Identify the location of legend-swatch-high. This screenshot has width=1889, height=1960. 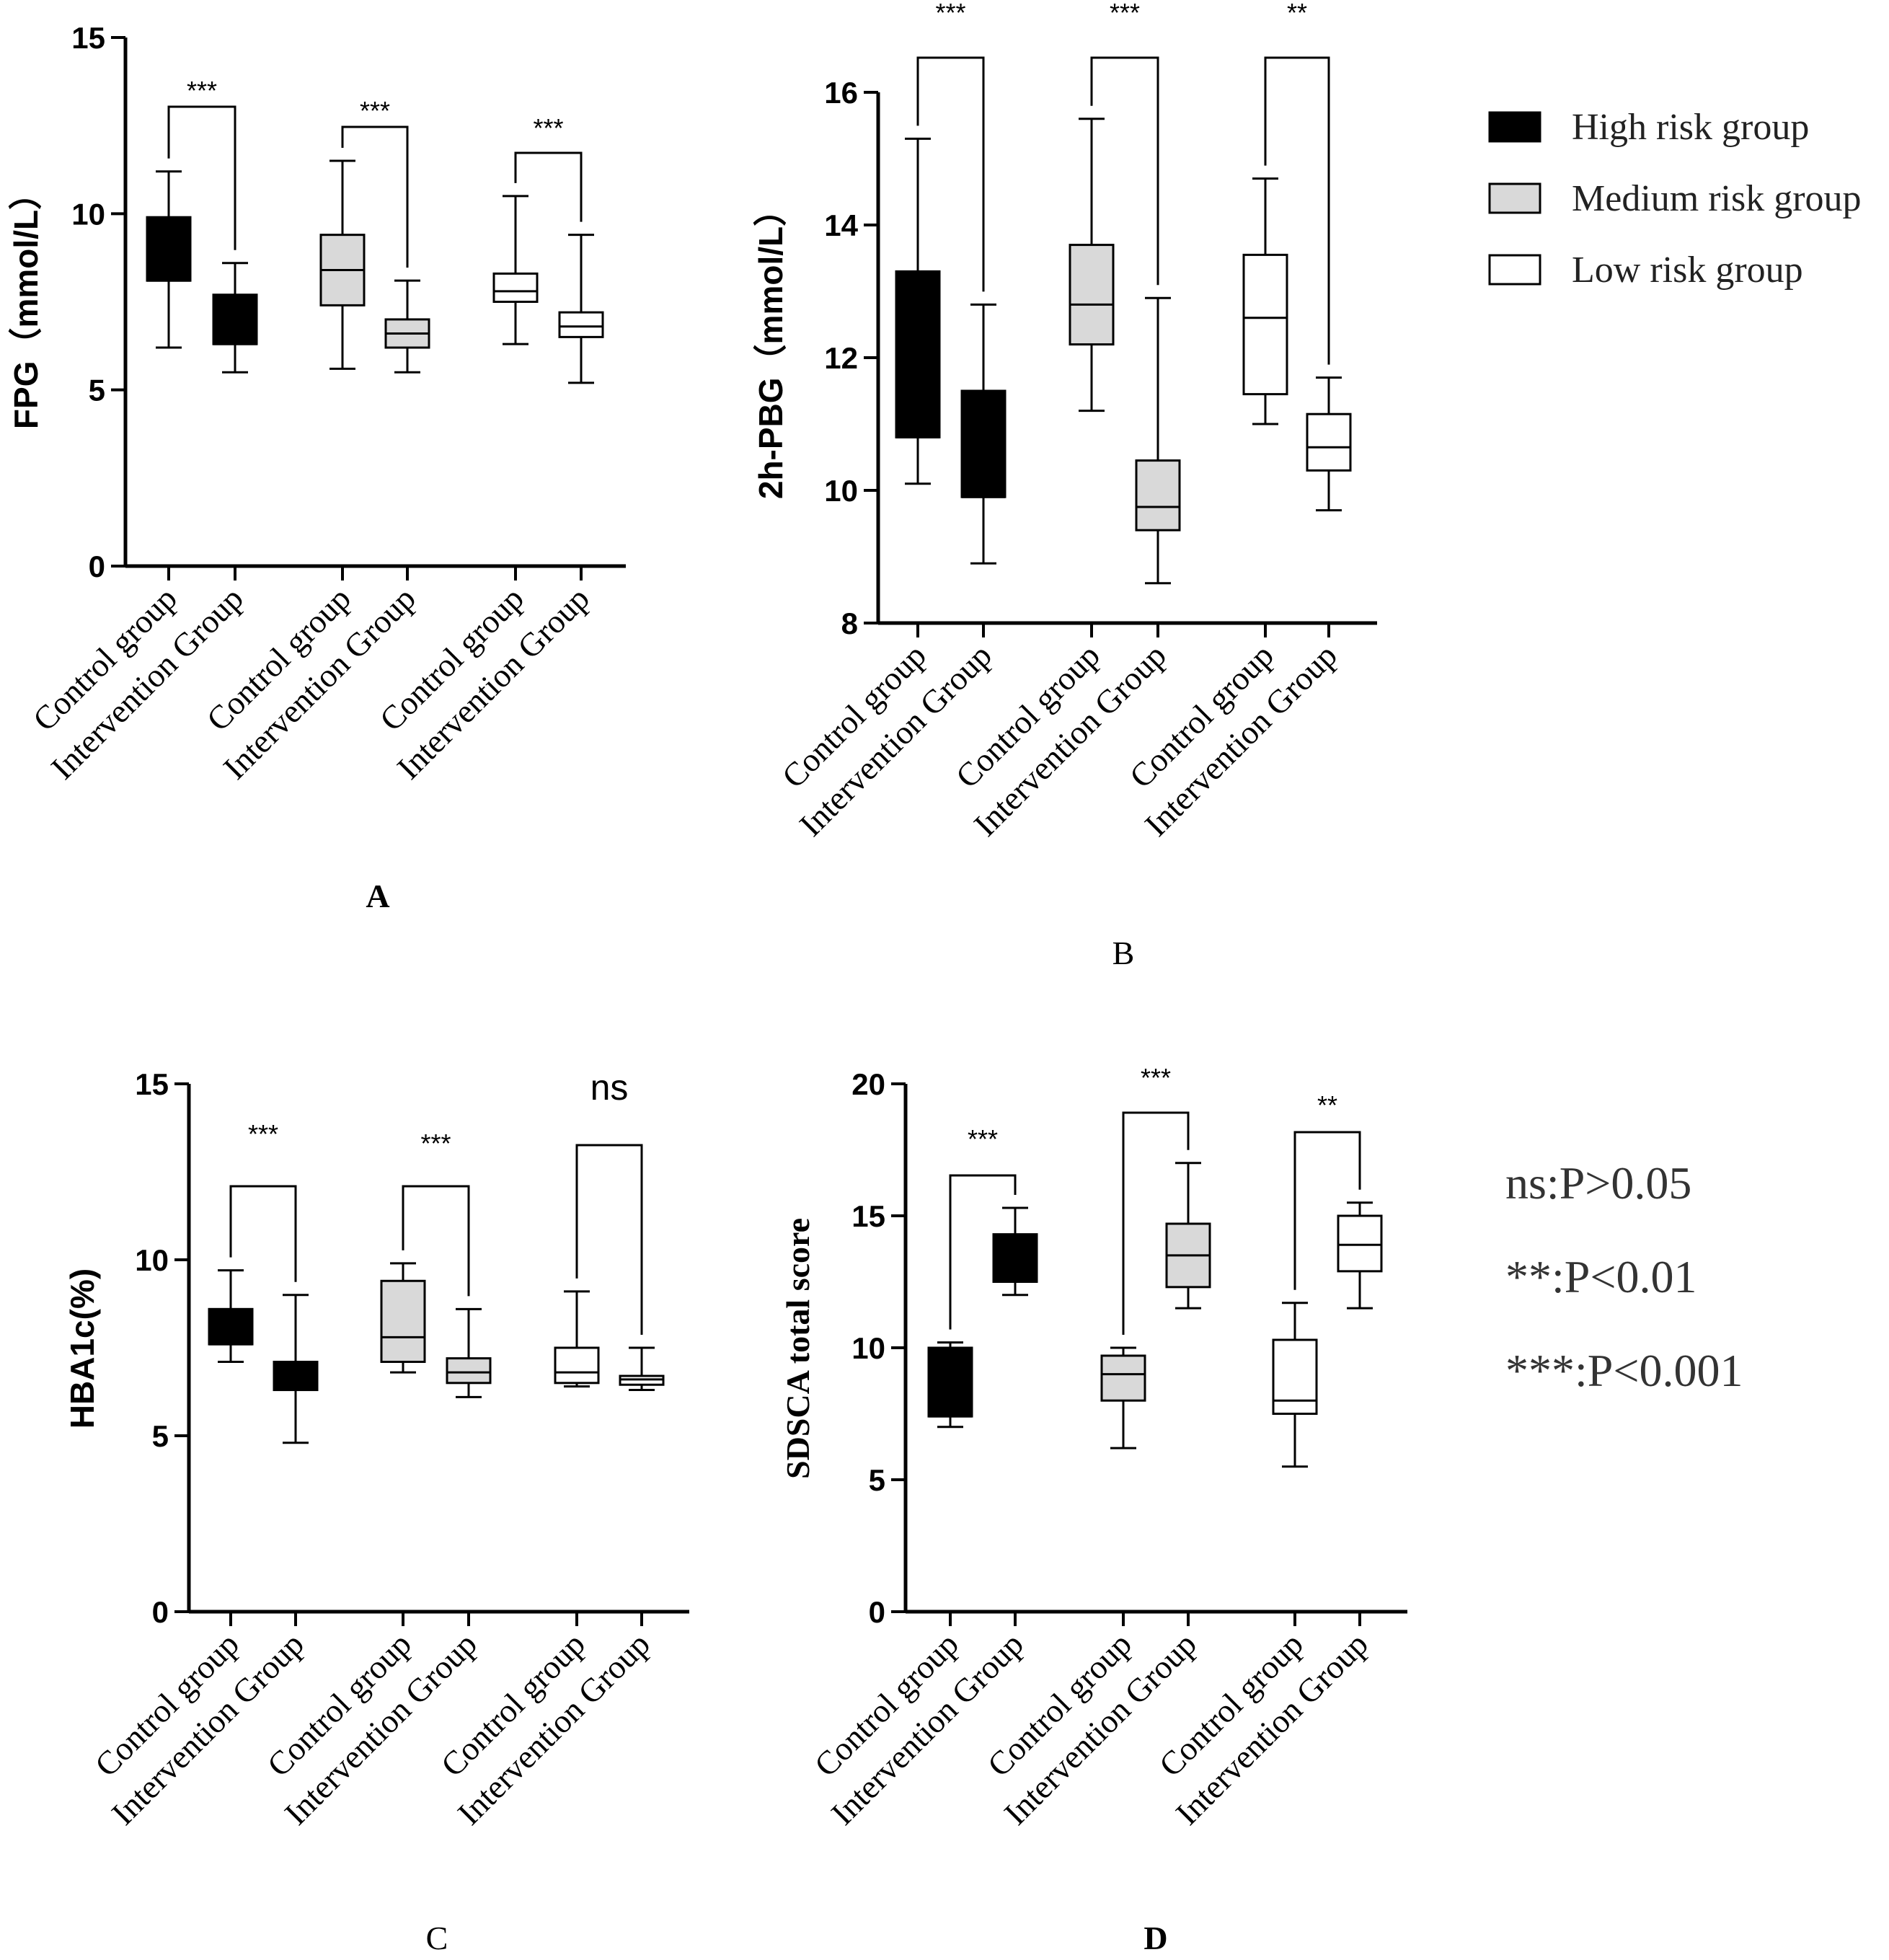
(1514, 127).